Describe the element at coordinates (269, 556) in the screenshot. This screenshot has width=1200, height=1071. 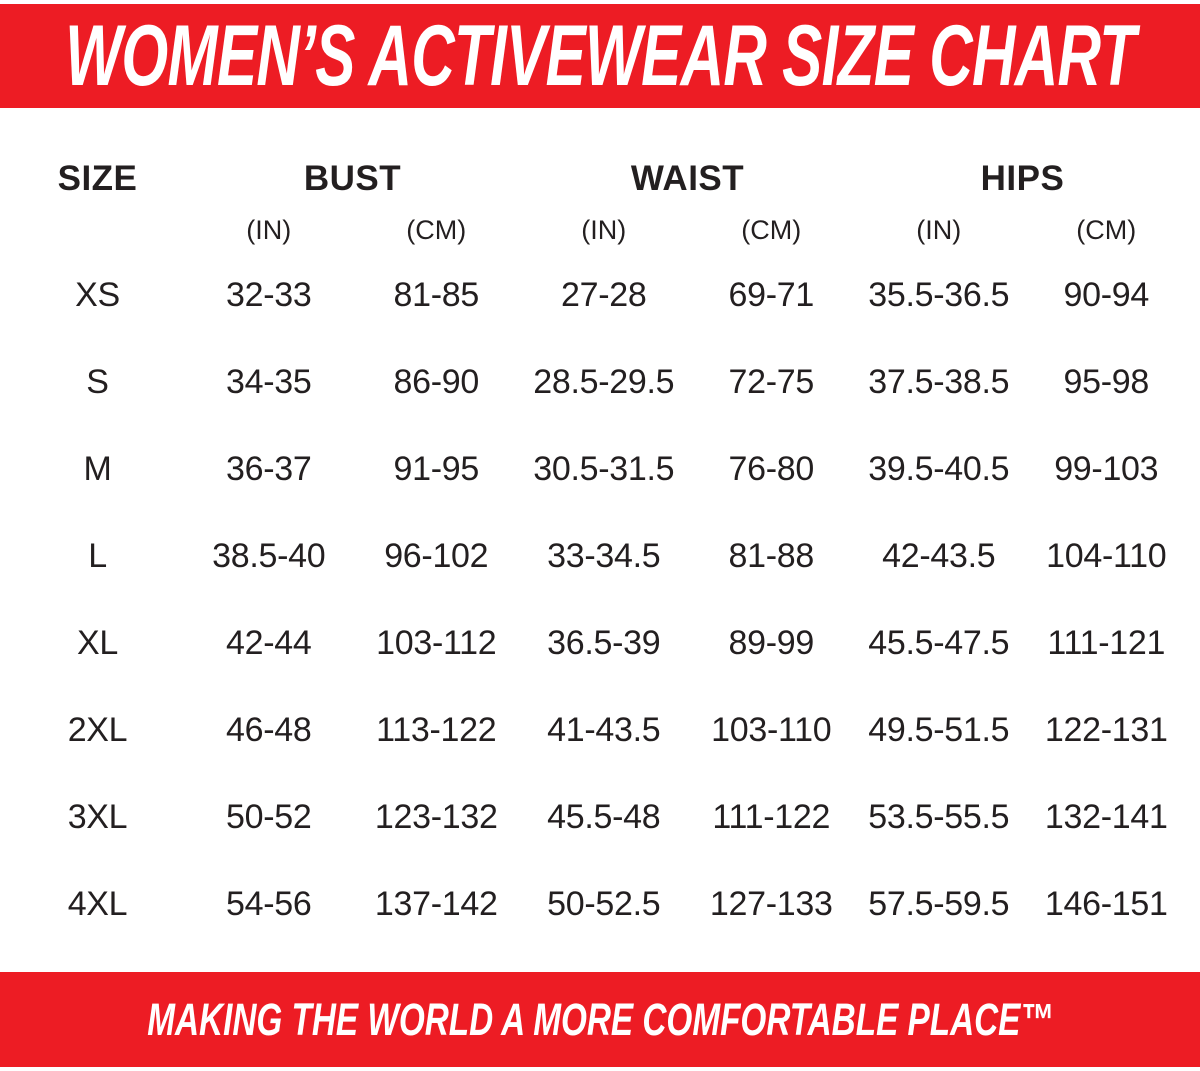
I see `row-l-bust-in: 38.5-40` at that location.